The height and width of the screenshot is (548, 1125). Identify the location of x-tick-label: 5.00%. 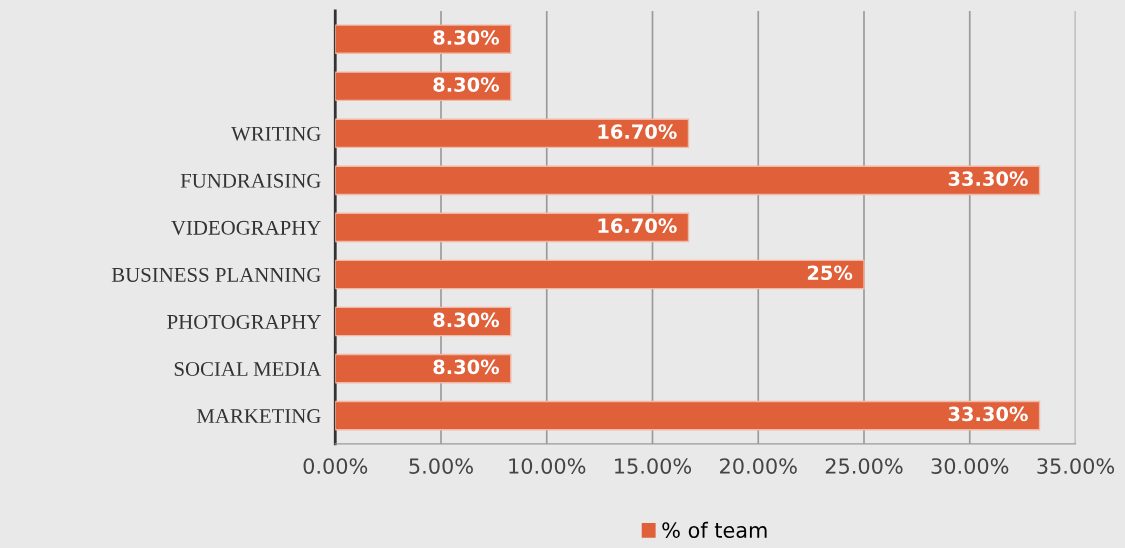
(441, 466).